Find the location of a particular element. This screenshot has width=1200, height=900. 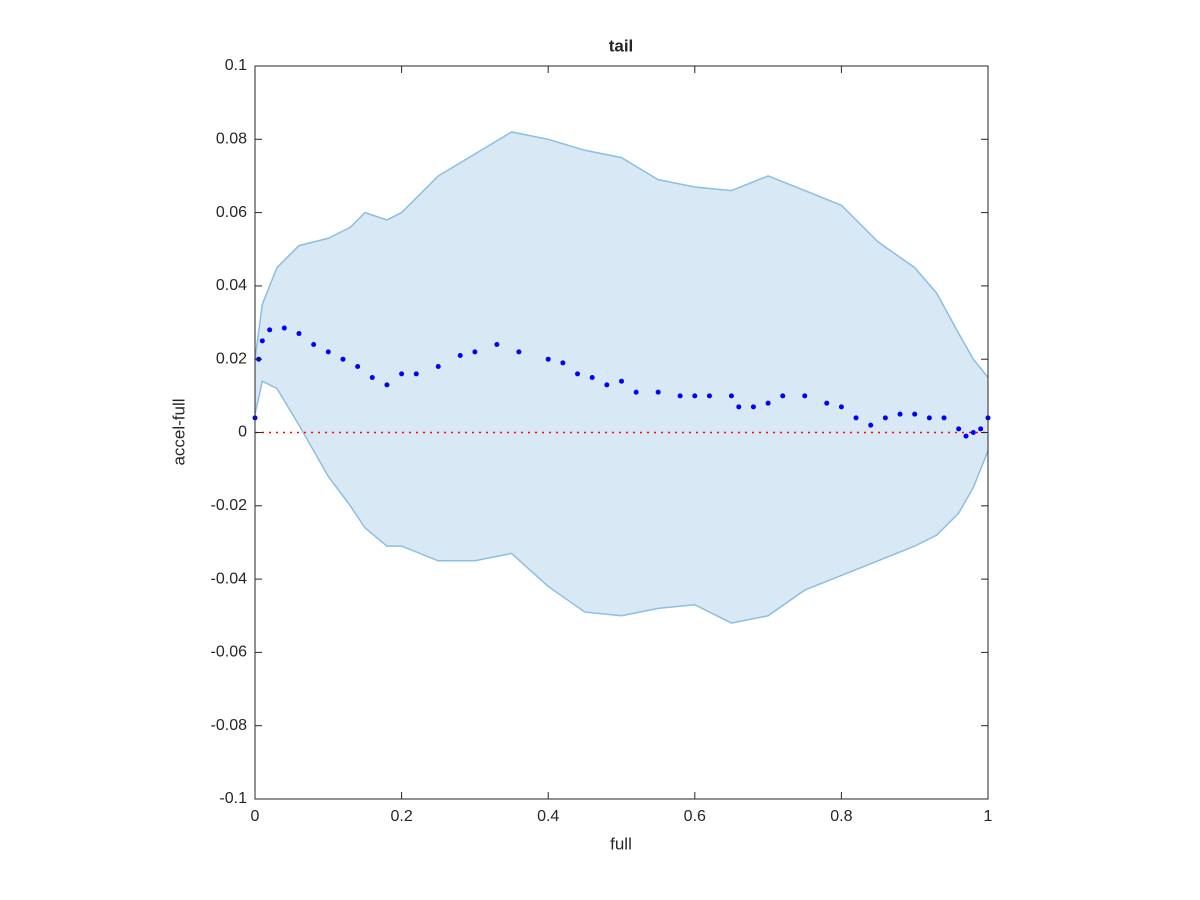

y-tick-label: -0.02 is located at coordinates (229, 505).